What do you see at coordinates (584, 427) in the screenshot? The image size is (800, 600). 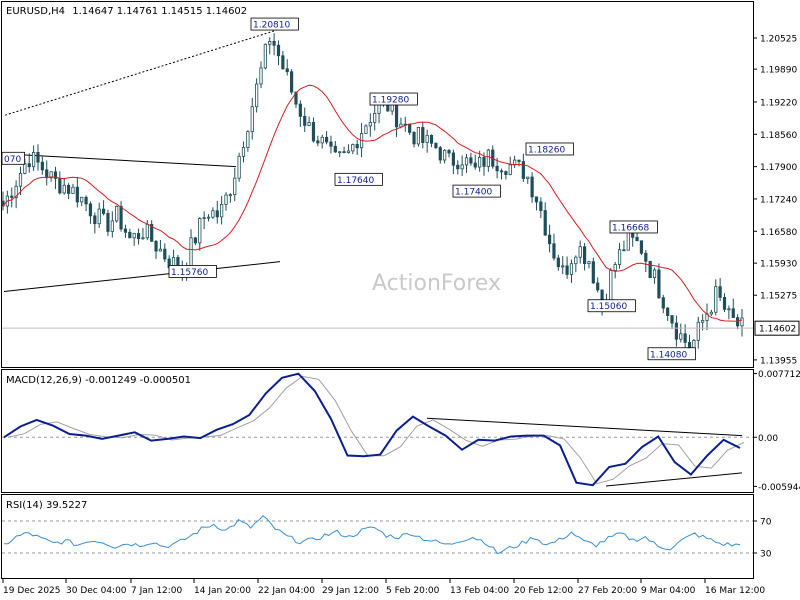 I see `macd-trendline-upper` at bounding box center [584, 427].